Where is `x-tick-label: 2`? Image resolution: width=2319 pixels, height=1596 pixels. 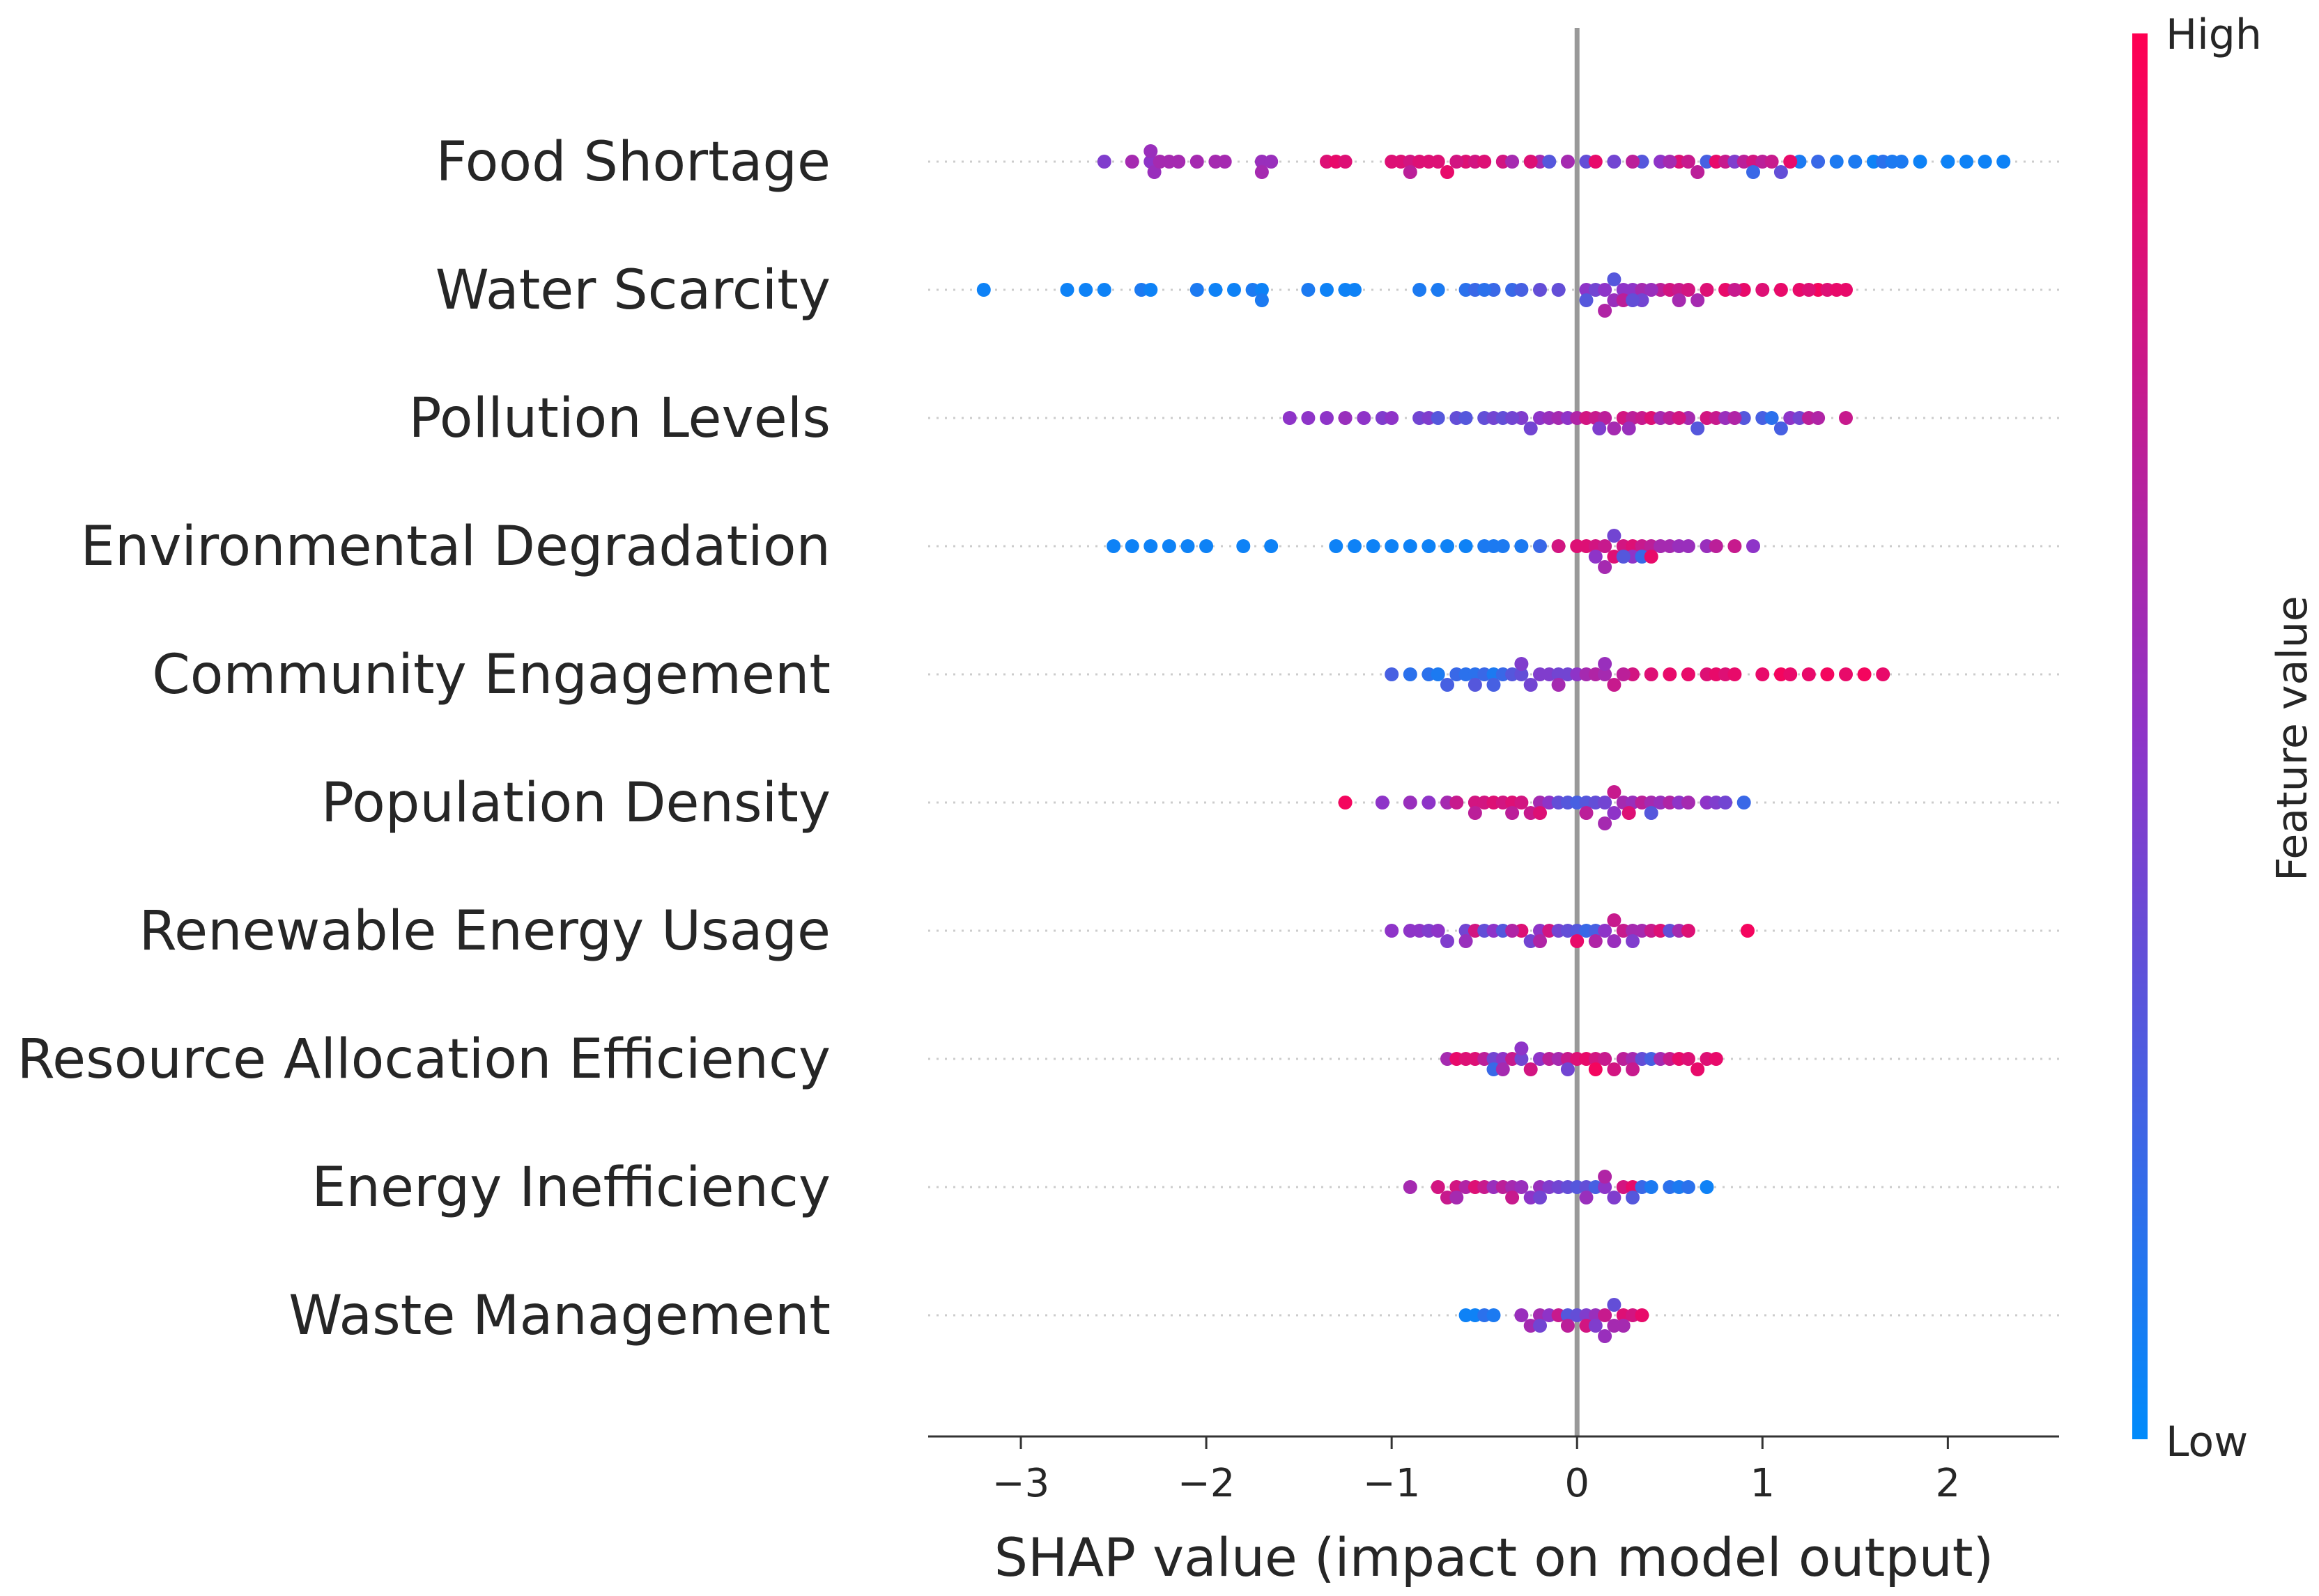 x-tick-label: 2 is located at coordinates (1949, 1484).